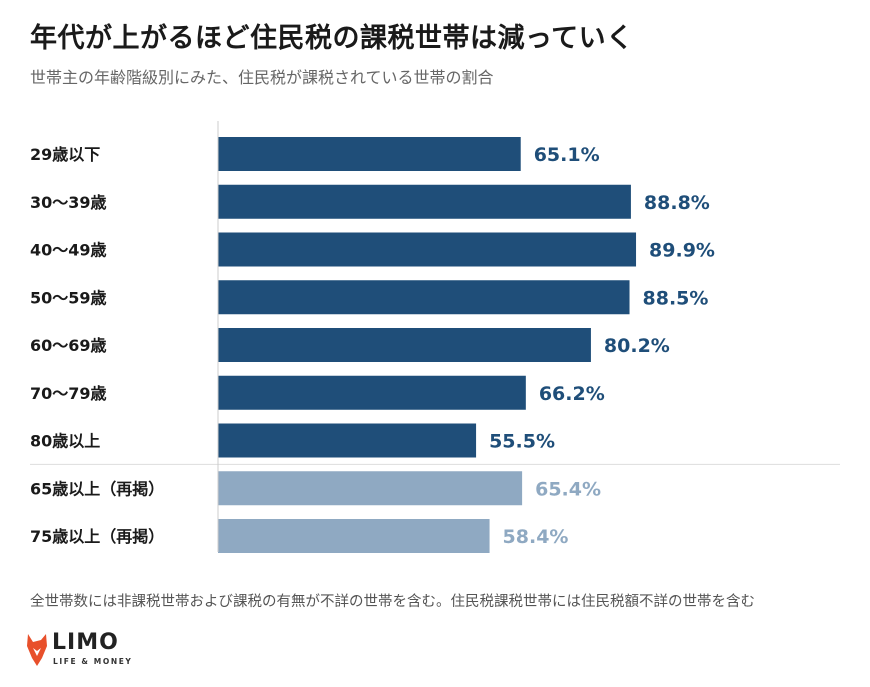  Describe the element at coordinates (572, 394) in the screenshot. I see `value-label: 66.2%` at that location.